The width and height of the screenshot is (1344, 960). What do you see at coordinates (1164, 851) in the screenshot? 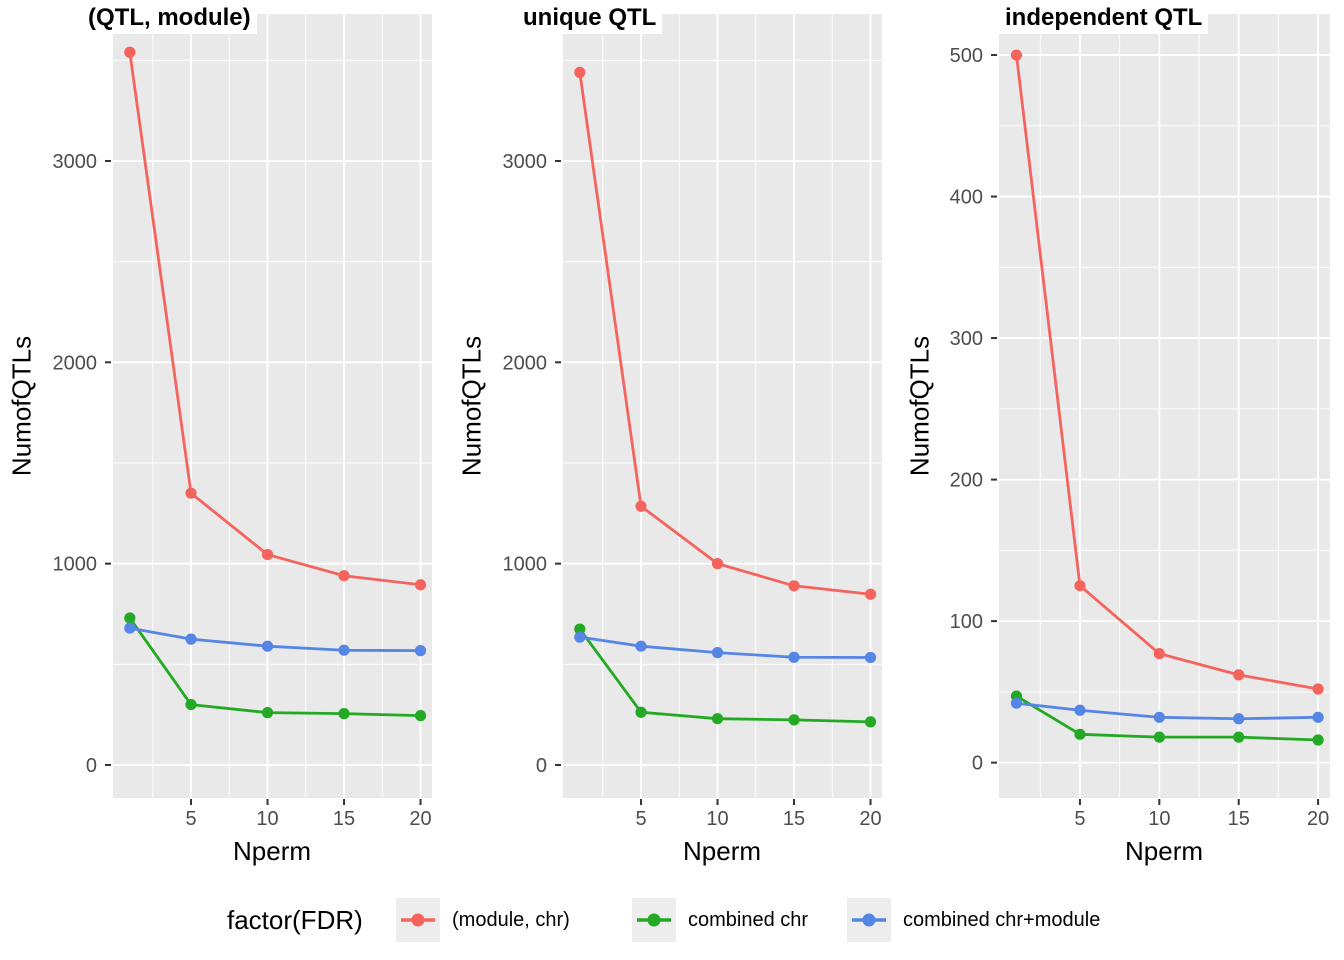
I see `x-axis-title-panel-3: Nperm` at bounding box center [1164, 851].